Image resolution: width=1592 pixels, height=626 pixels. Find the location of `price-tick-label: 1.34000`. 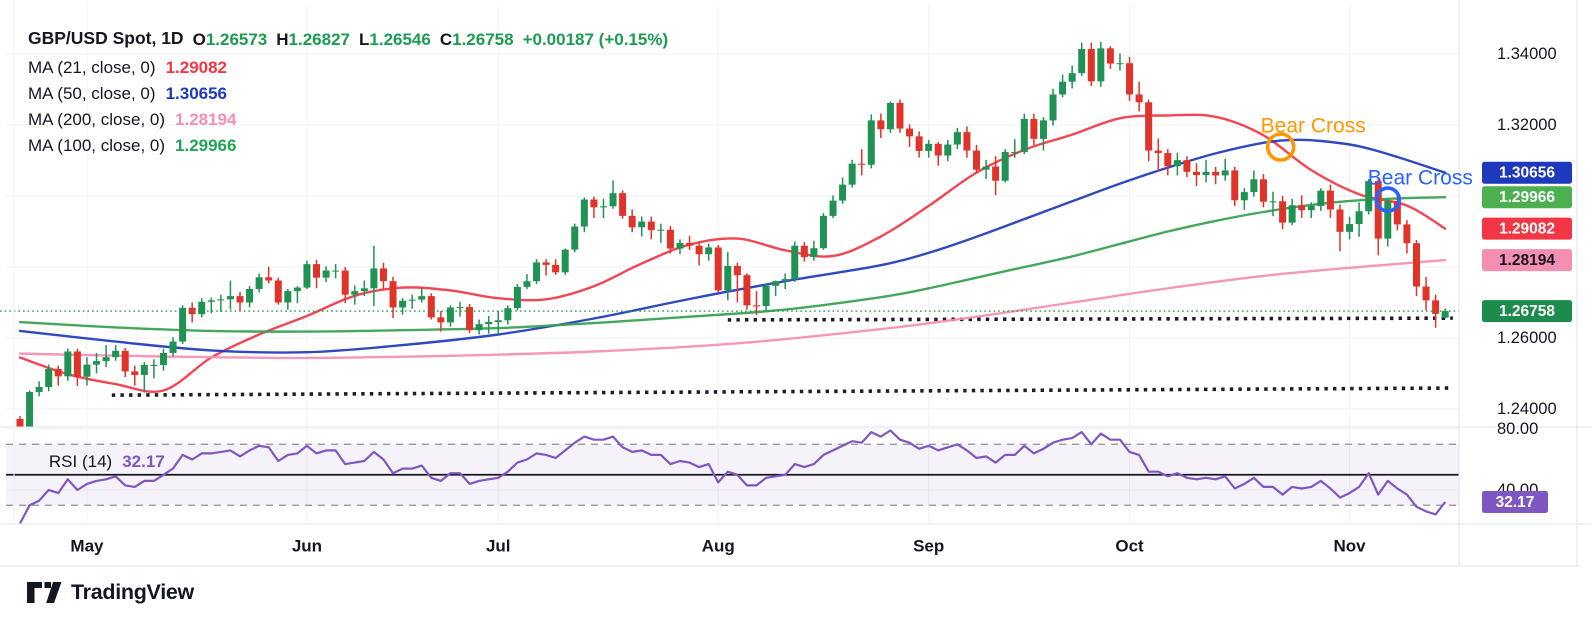

price-tick-label: 1.34000 is located at coordinates (1527, 54).